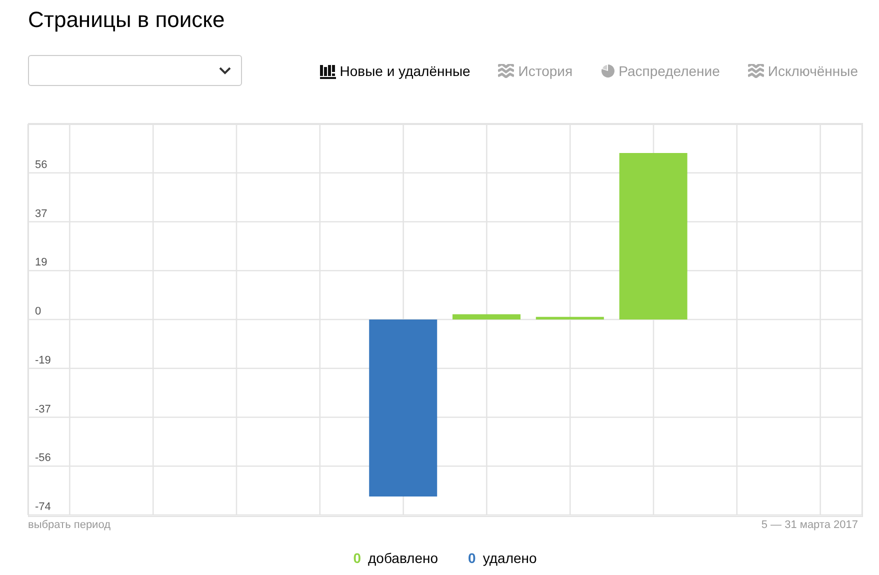  I want to click on text: 0 добавлено, so click(395, 558).